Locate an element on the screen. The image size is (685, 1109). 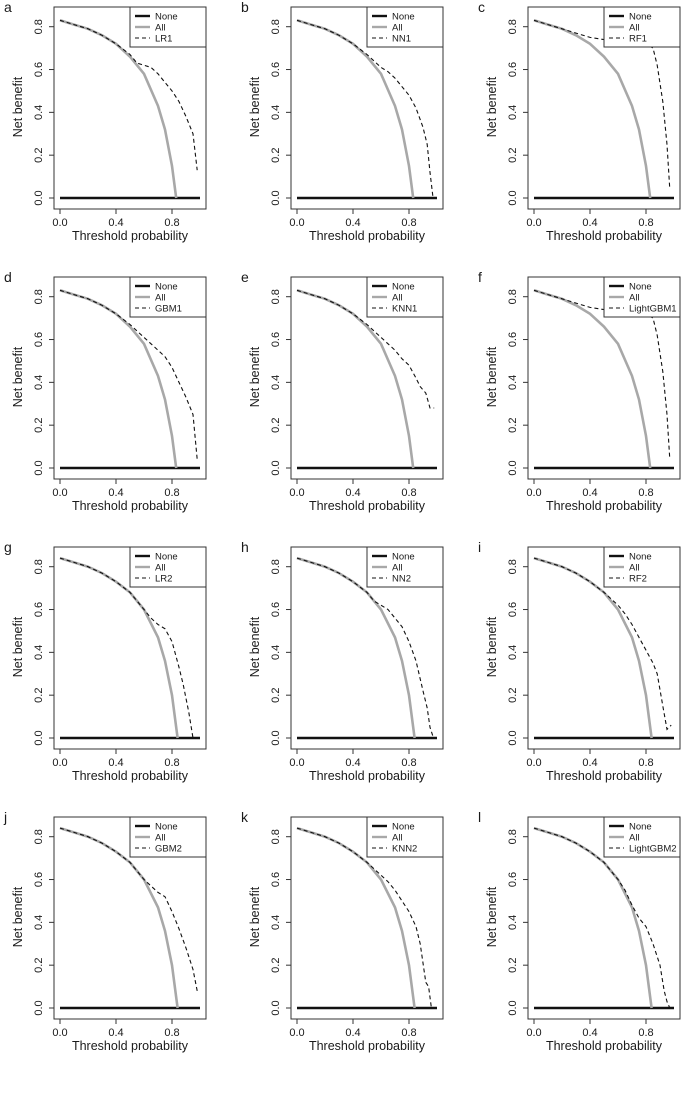
panel-letter: c is located at coordinates (481, 7).